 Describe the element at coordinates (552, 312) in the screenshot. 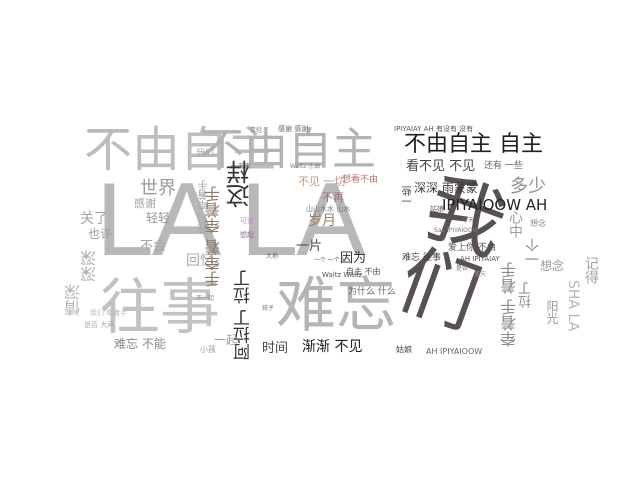

I see `cloud-word: 阳光` at that location.